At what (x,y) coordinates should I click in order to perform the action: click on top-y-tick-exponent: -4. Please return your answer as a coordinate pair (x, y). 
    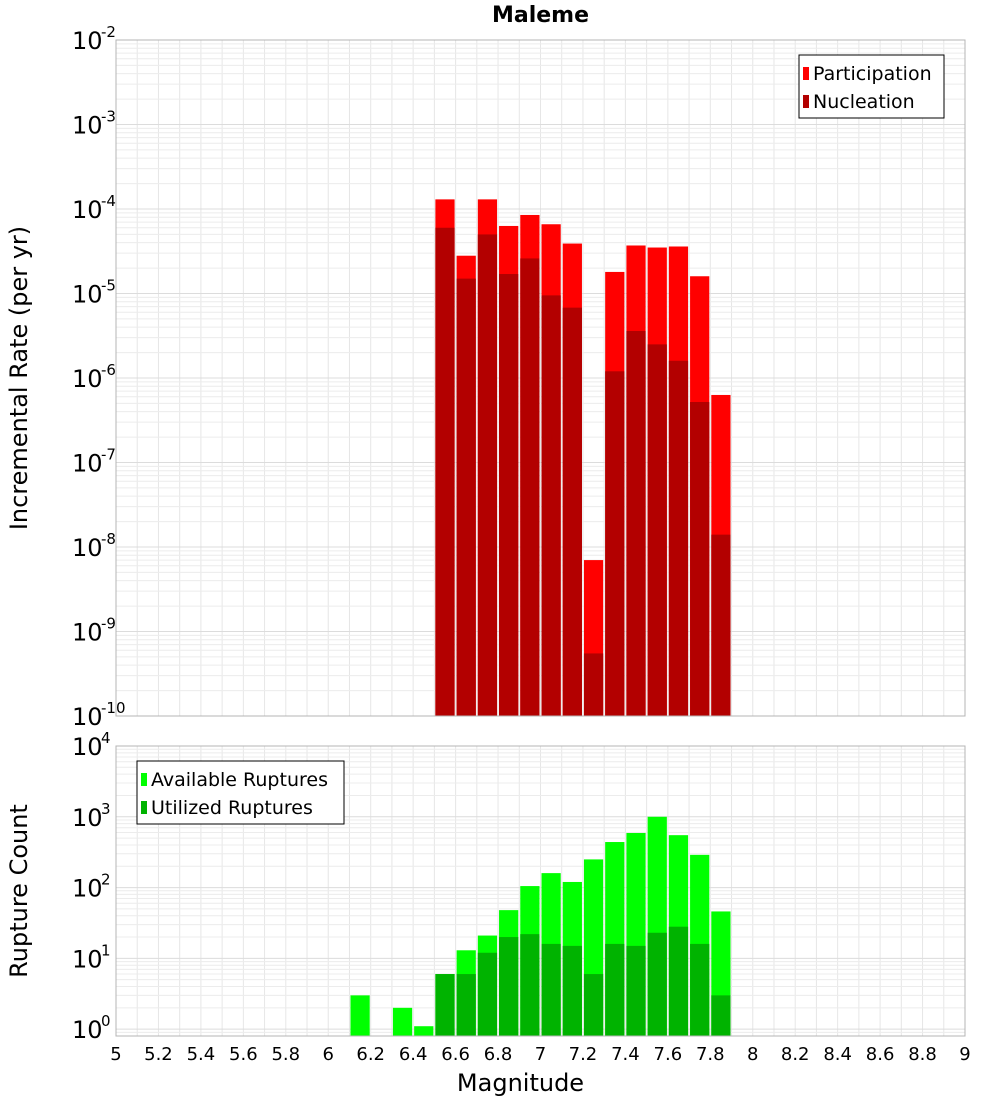
    Looking at the image, I should click on (108, 201).